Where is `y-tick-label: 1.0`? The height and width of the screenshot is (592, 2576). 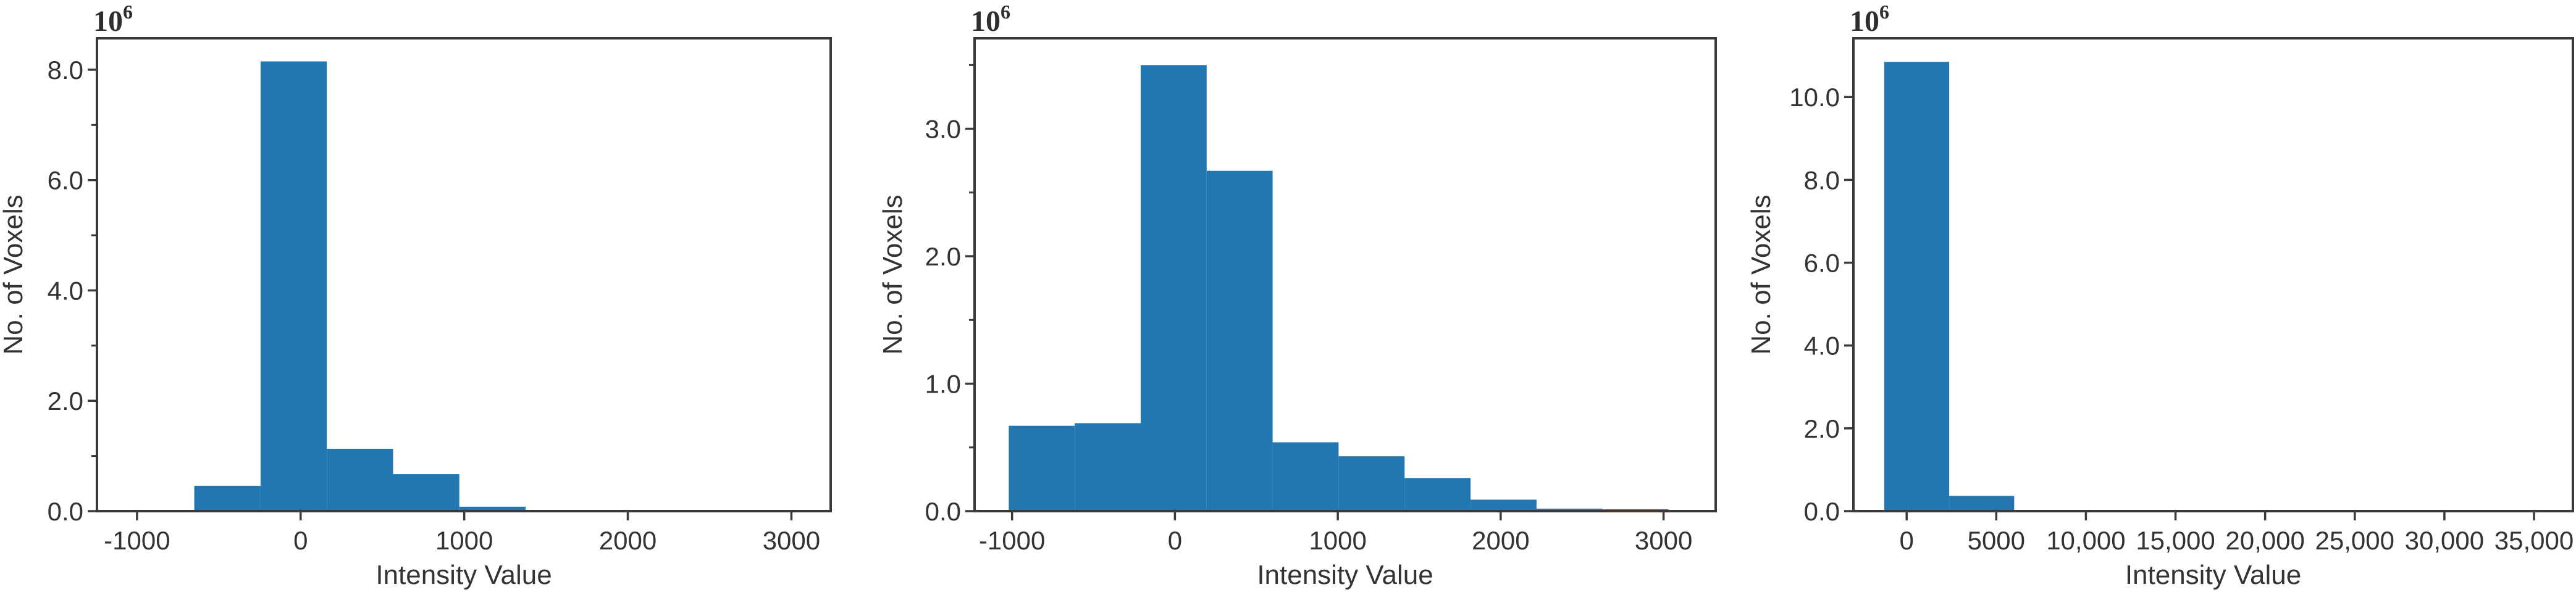 y-tick-label: 1.0 is located at coordinates (943, 385).